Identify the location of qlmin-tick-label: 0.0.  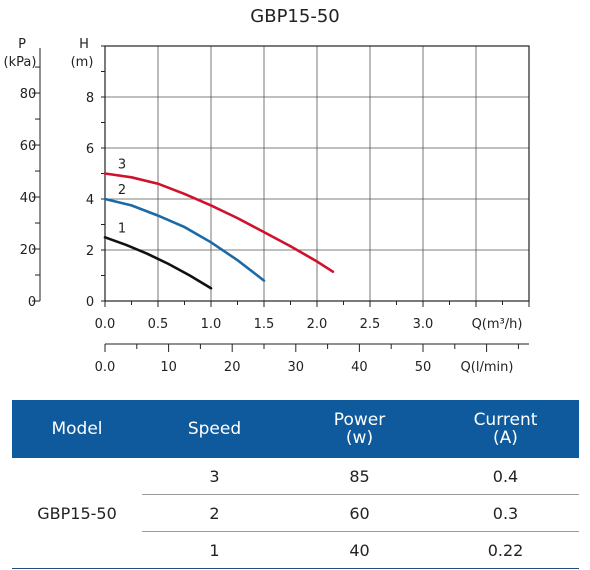
(105, 367).